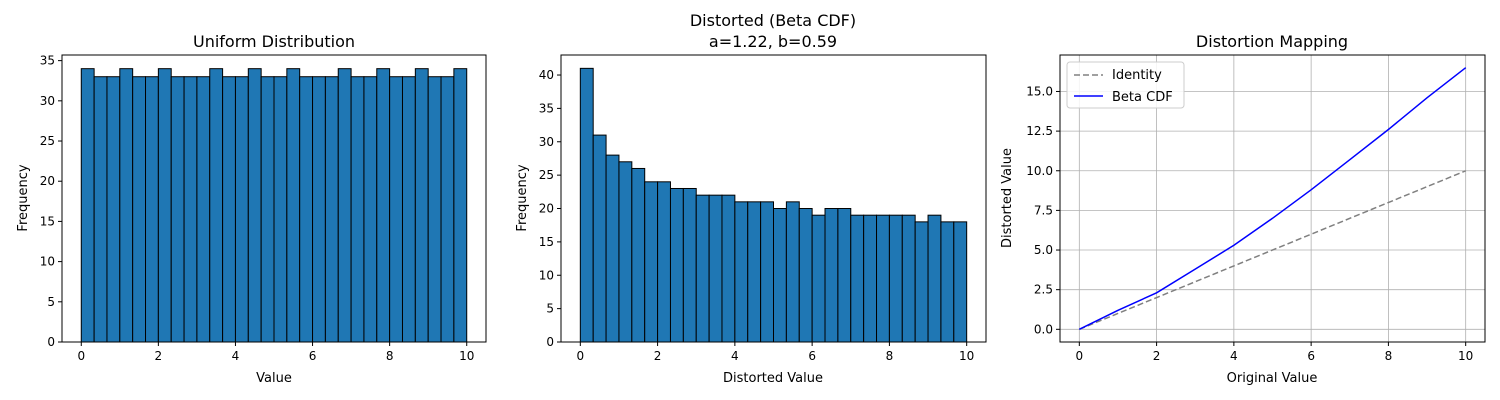  I want to click on distorted-chart-title: Distorted (Beta CDF), so click(773, 20).